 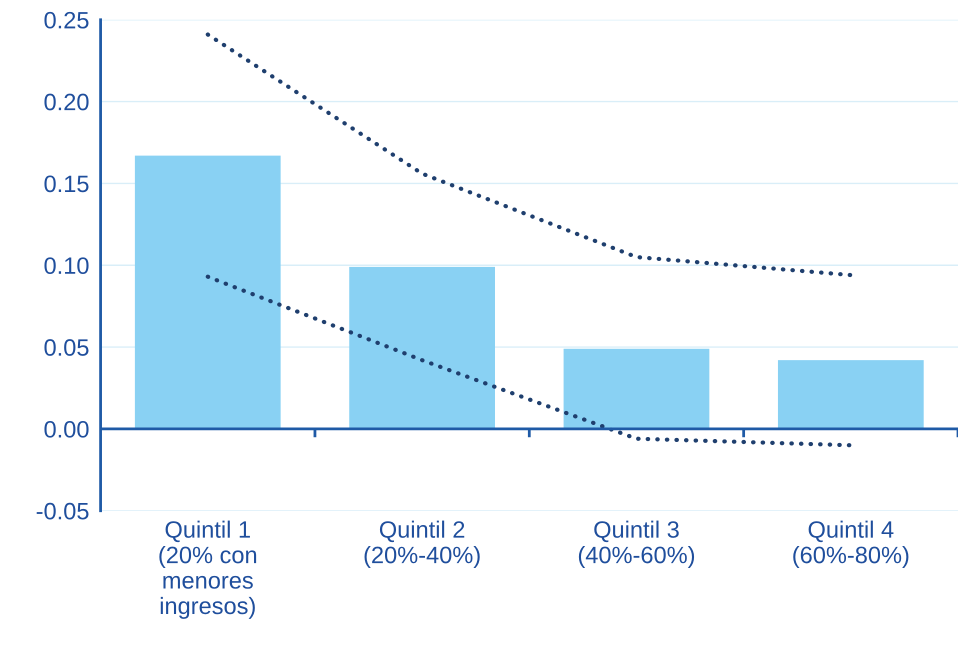 I want to click on x-tick-label: Quintil 2 (20%-40%), so click(x=422, y=544).